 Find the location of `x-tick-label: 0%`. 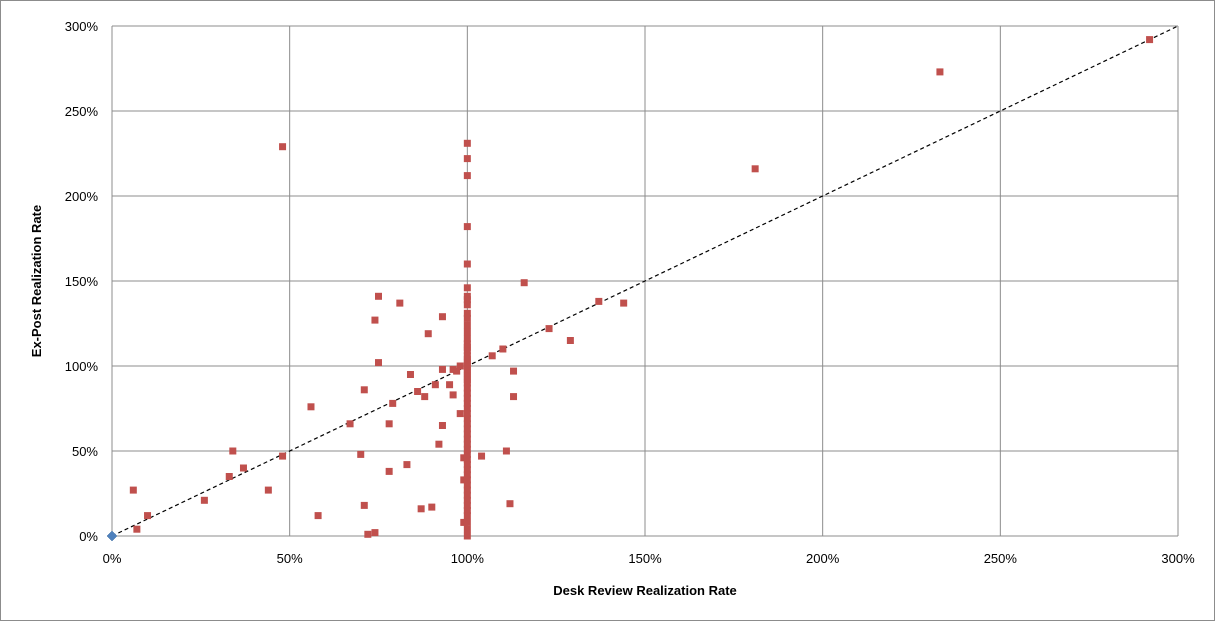

x-tick-label: 0% is located at coordinates (112, 558).